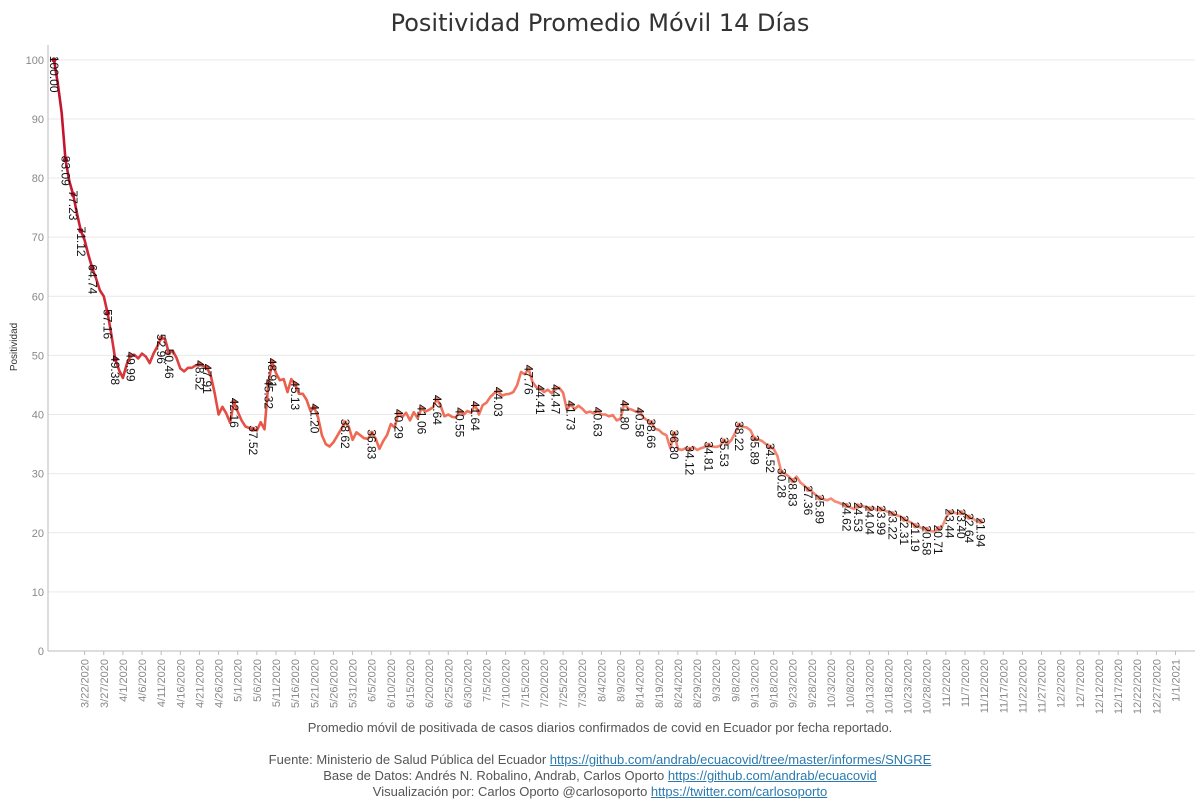 This screenshot has width=1200, height=801. Describe the element at coordinates (498, 402) in the screenshot. I see `data-label: 44.03` at that location.